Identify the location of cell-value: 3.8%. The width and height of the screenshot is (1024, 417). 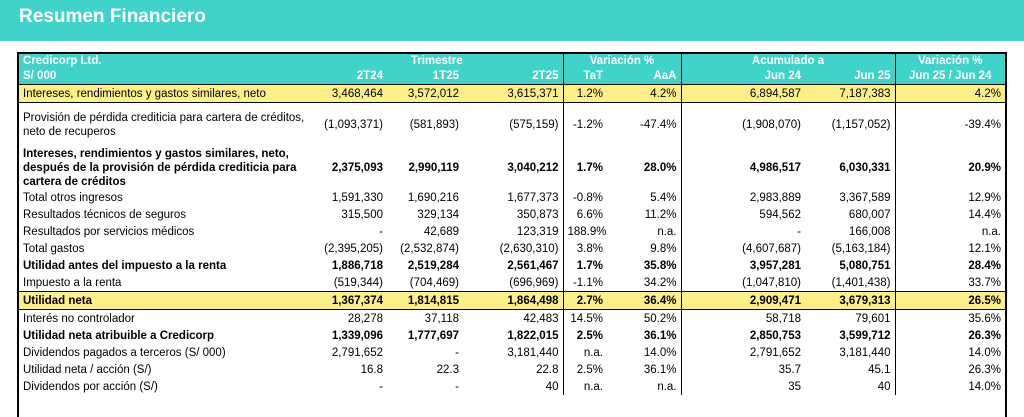
(584, 248).